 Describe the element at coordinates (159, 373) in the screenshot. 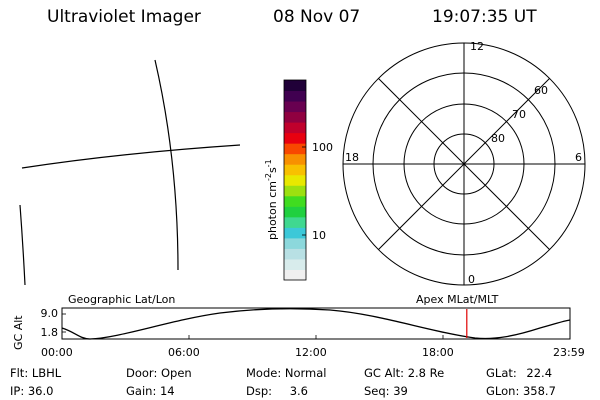

I see `info-door: Door: Open` at that location.